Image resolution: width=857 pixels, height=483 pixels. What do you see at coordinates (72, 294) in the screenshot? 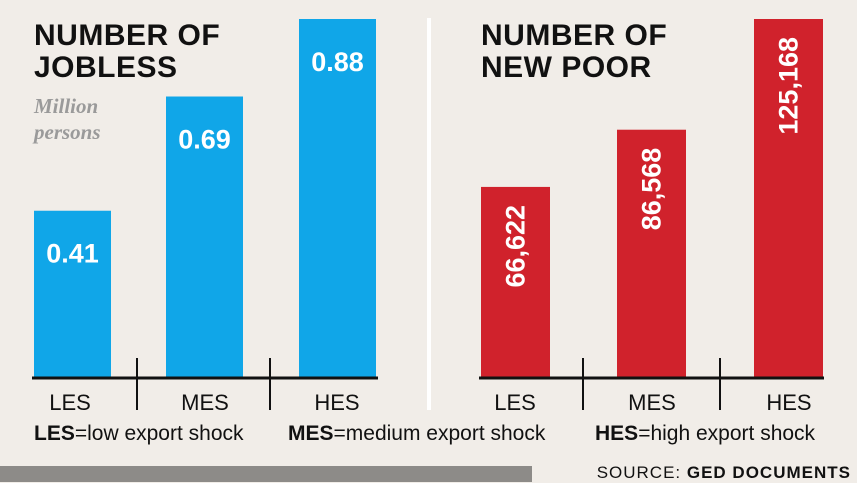
I see `jobless-bar-les` at bounding box center [72, 294].